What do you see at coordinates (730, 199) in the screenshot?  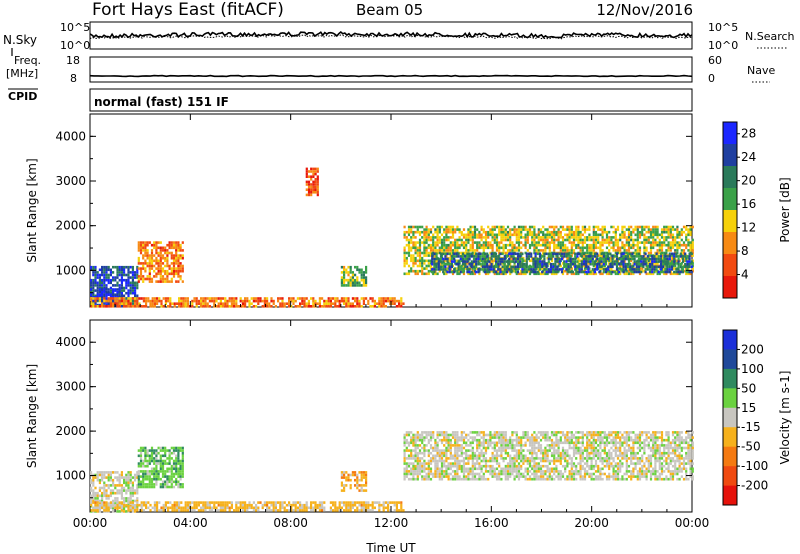 I see `colorbar-segment` at bounding box center [730, 199].